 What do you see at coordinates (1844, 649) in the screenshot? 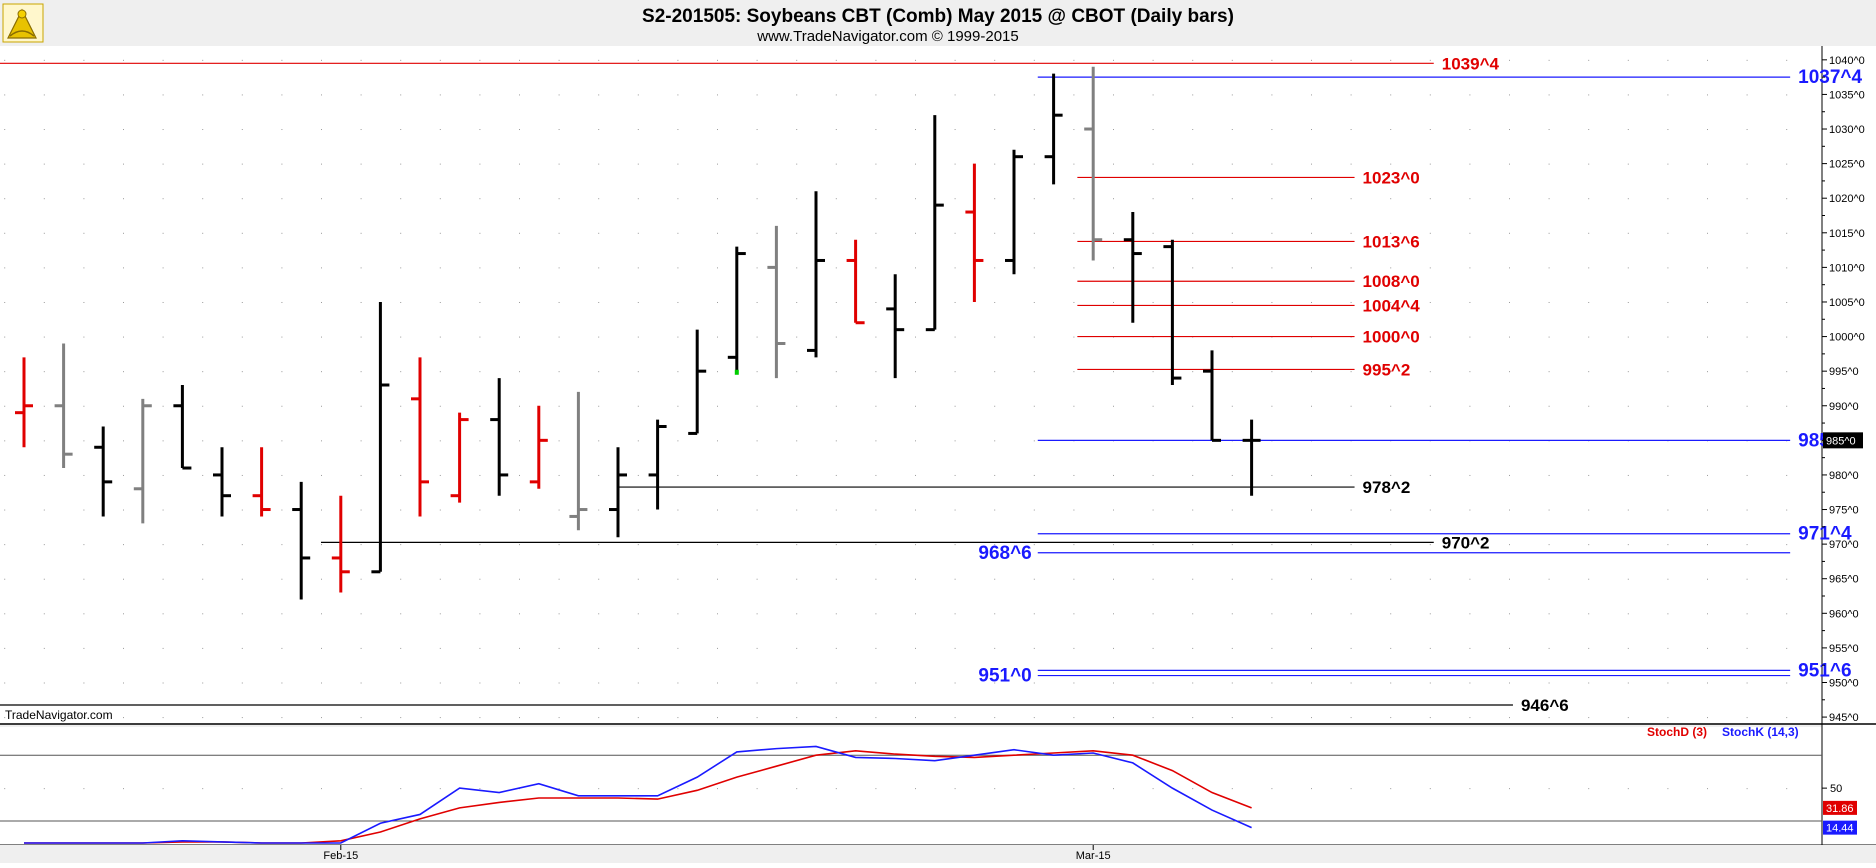
I see `y-tick-label: 955^0` at bounding box center [1844, 649].